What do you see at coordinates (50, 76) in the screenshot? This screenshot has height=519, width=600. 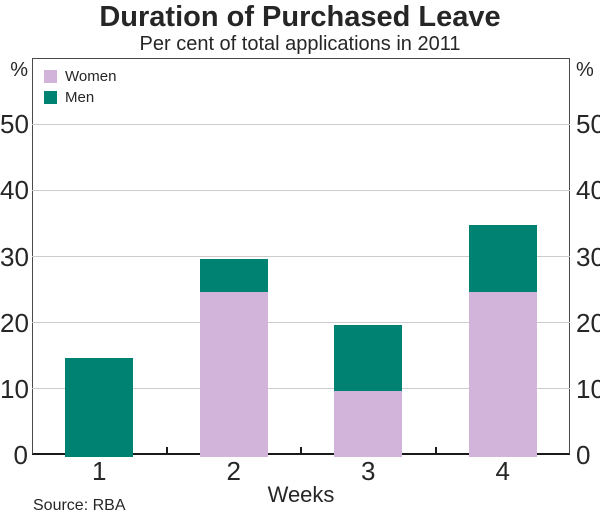 I see `women-swatch-icon` at bounding box center [50, 76].